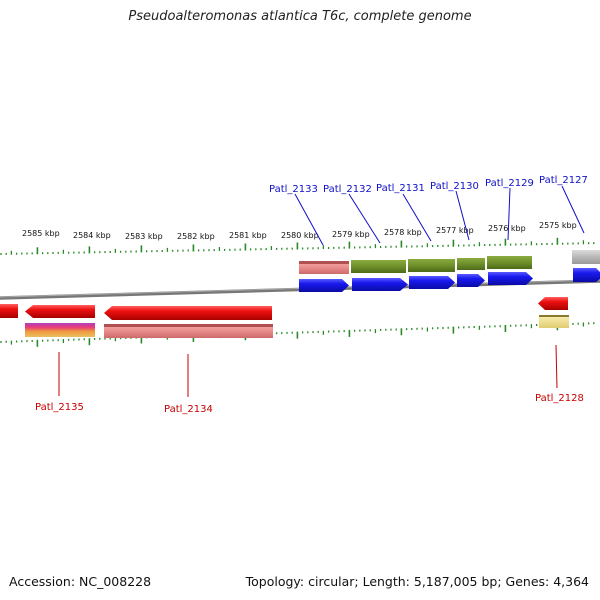 This screenshot has height=600, width=600. What do you see at coordinates (300, 235) in the screenshot?
I see `tick-label: 2580 kbp` at bounding box center [300, 235].